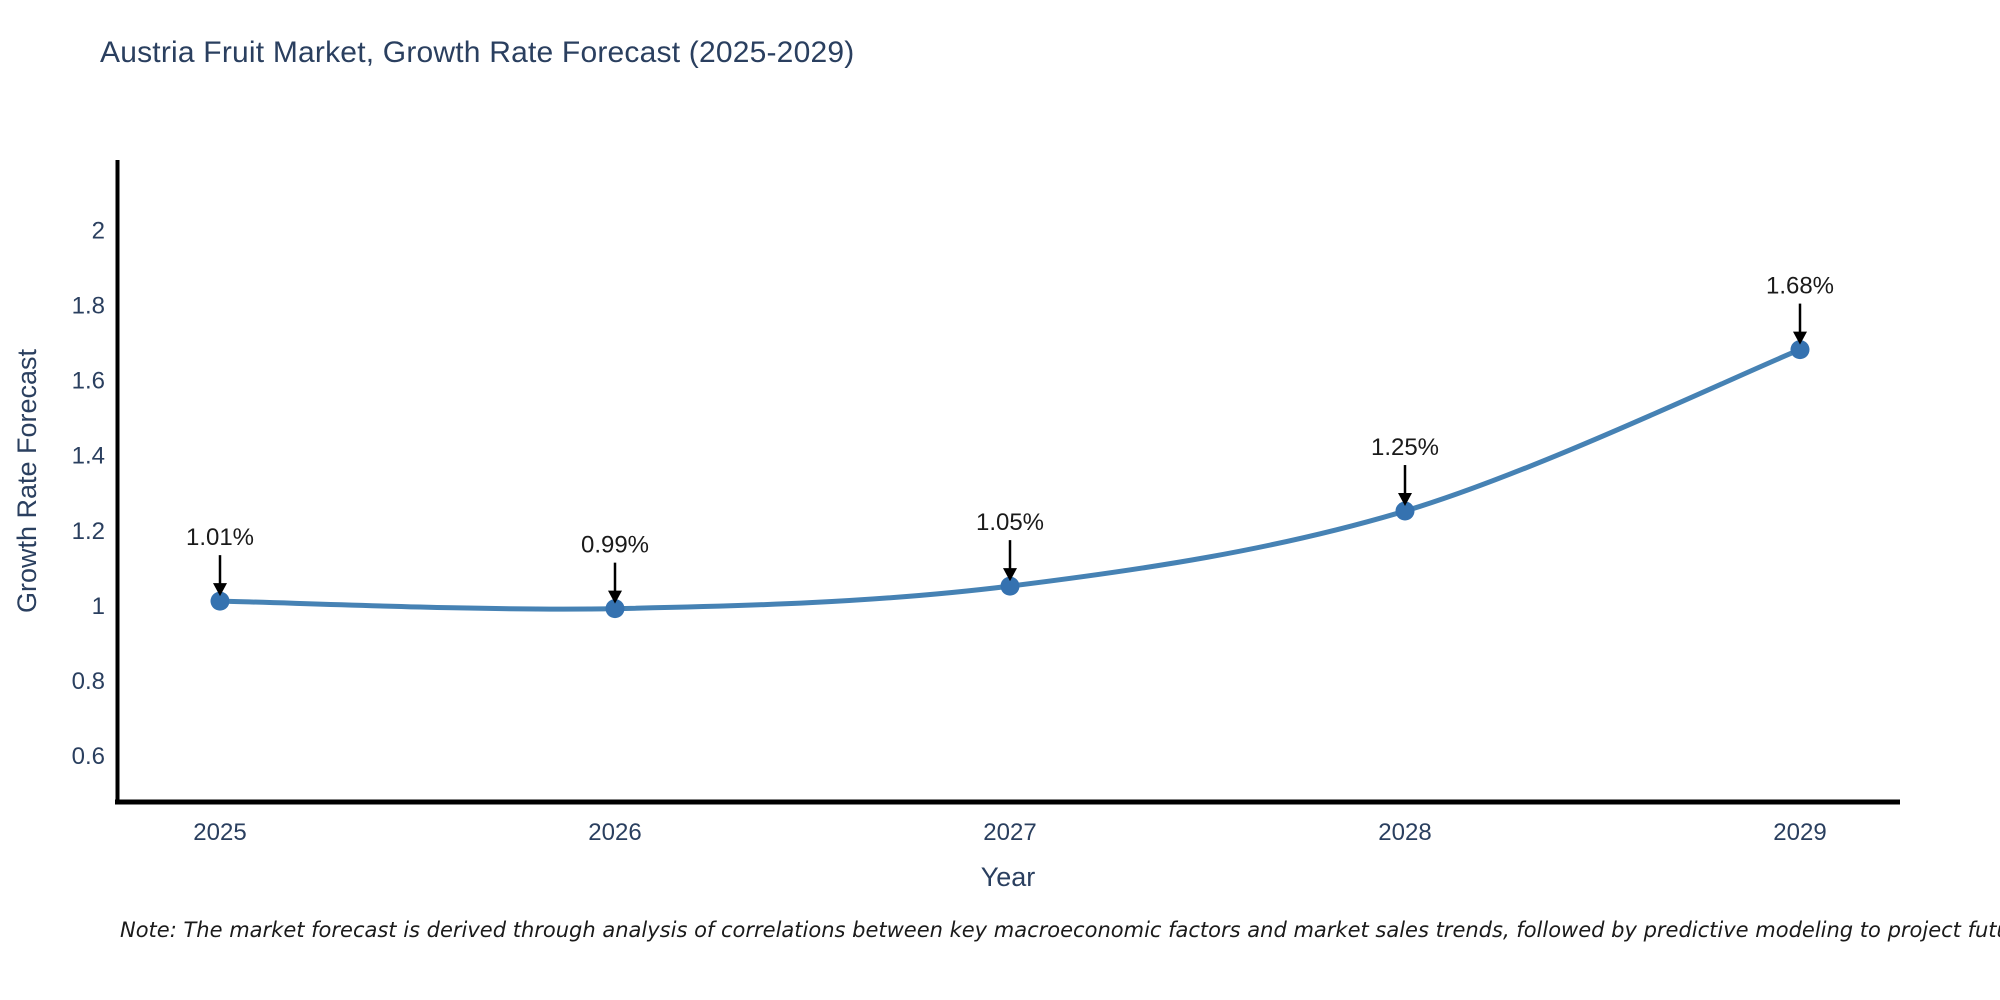 Image resolution: width=2000 pixels, height=1000 pixels. What do you see at coordinates (88, 306) in the screenshot?
I see `y-tick-label: 1.8` at bounding box center [88, 306].